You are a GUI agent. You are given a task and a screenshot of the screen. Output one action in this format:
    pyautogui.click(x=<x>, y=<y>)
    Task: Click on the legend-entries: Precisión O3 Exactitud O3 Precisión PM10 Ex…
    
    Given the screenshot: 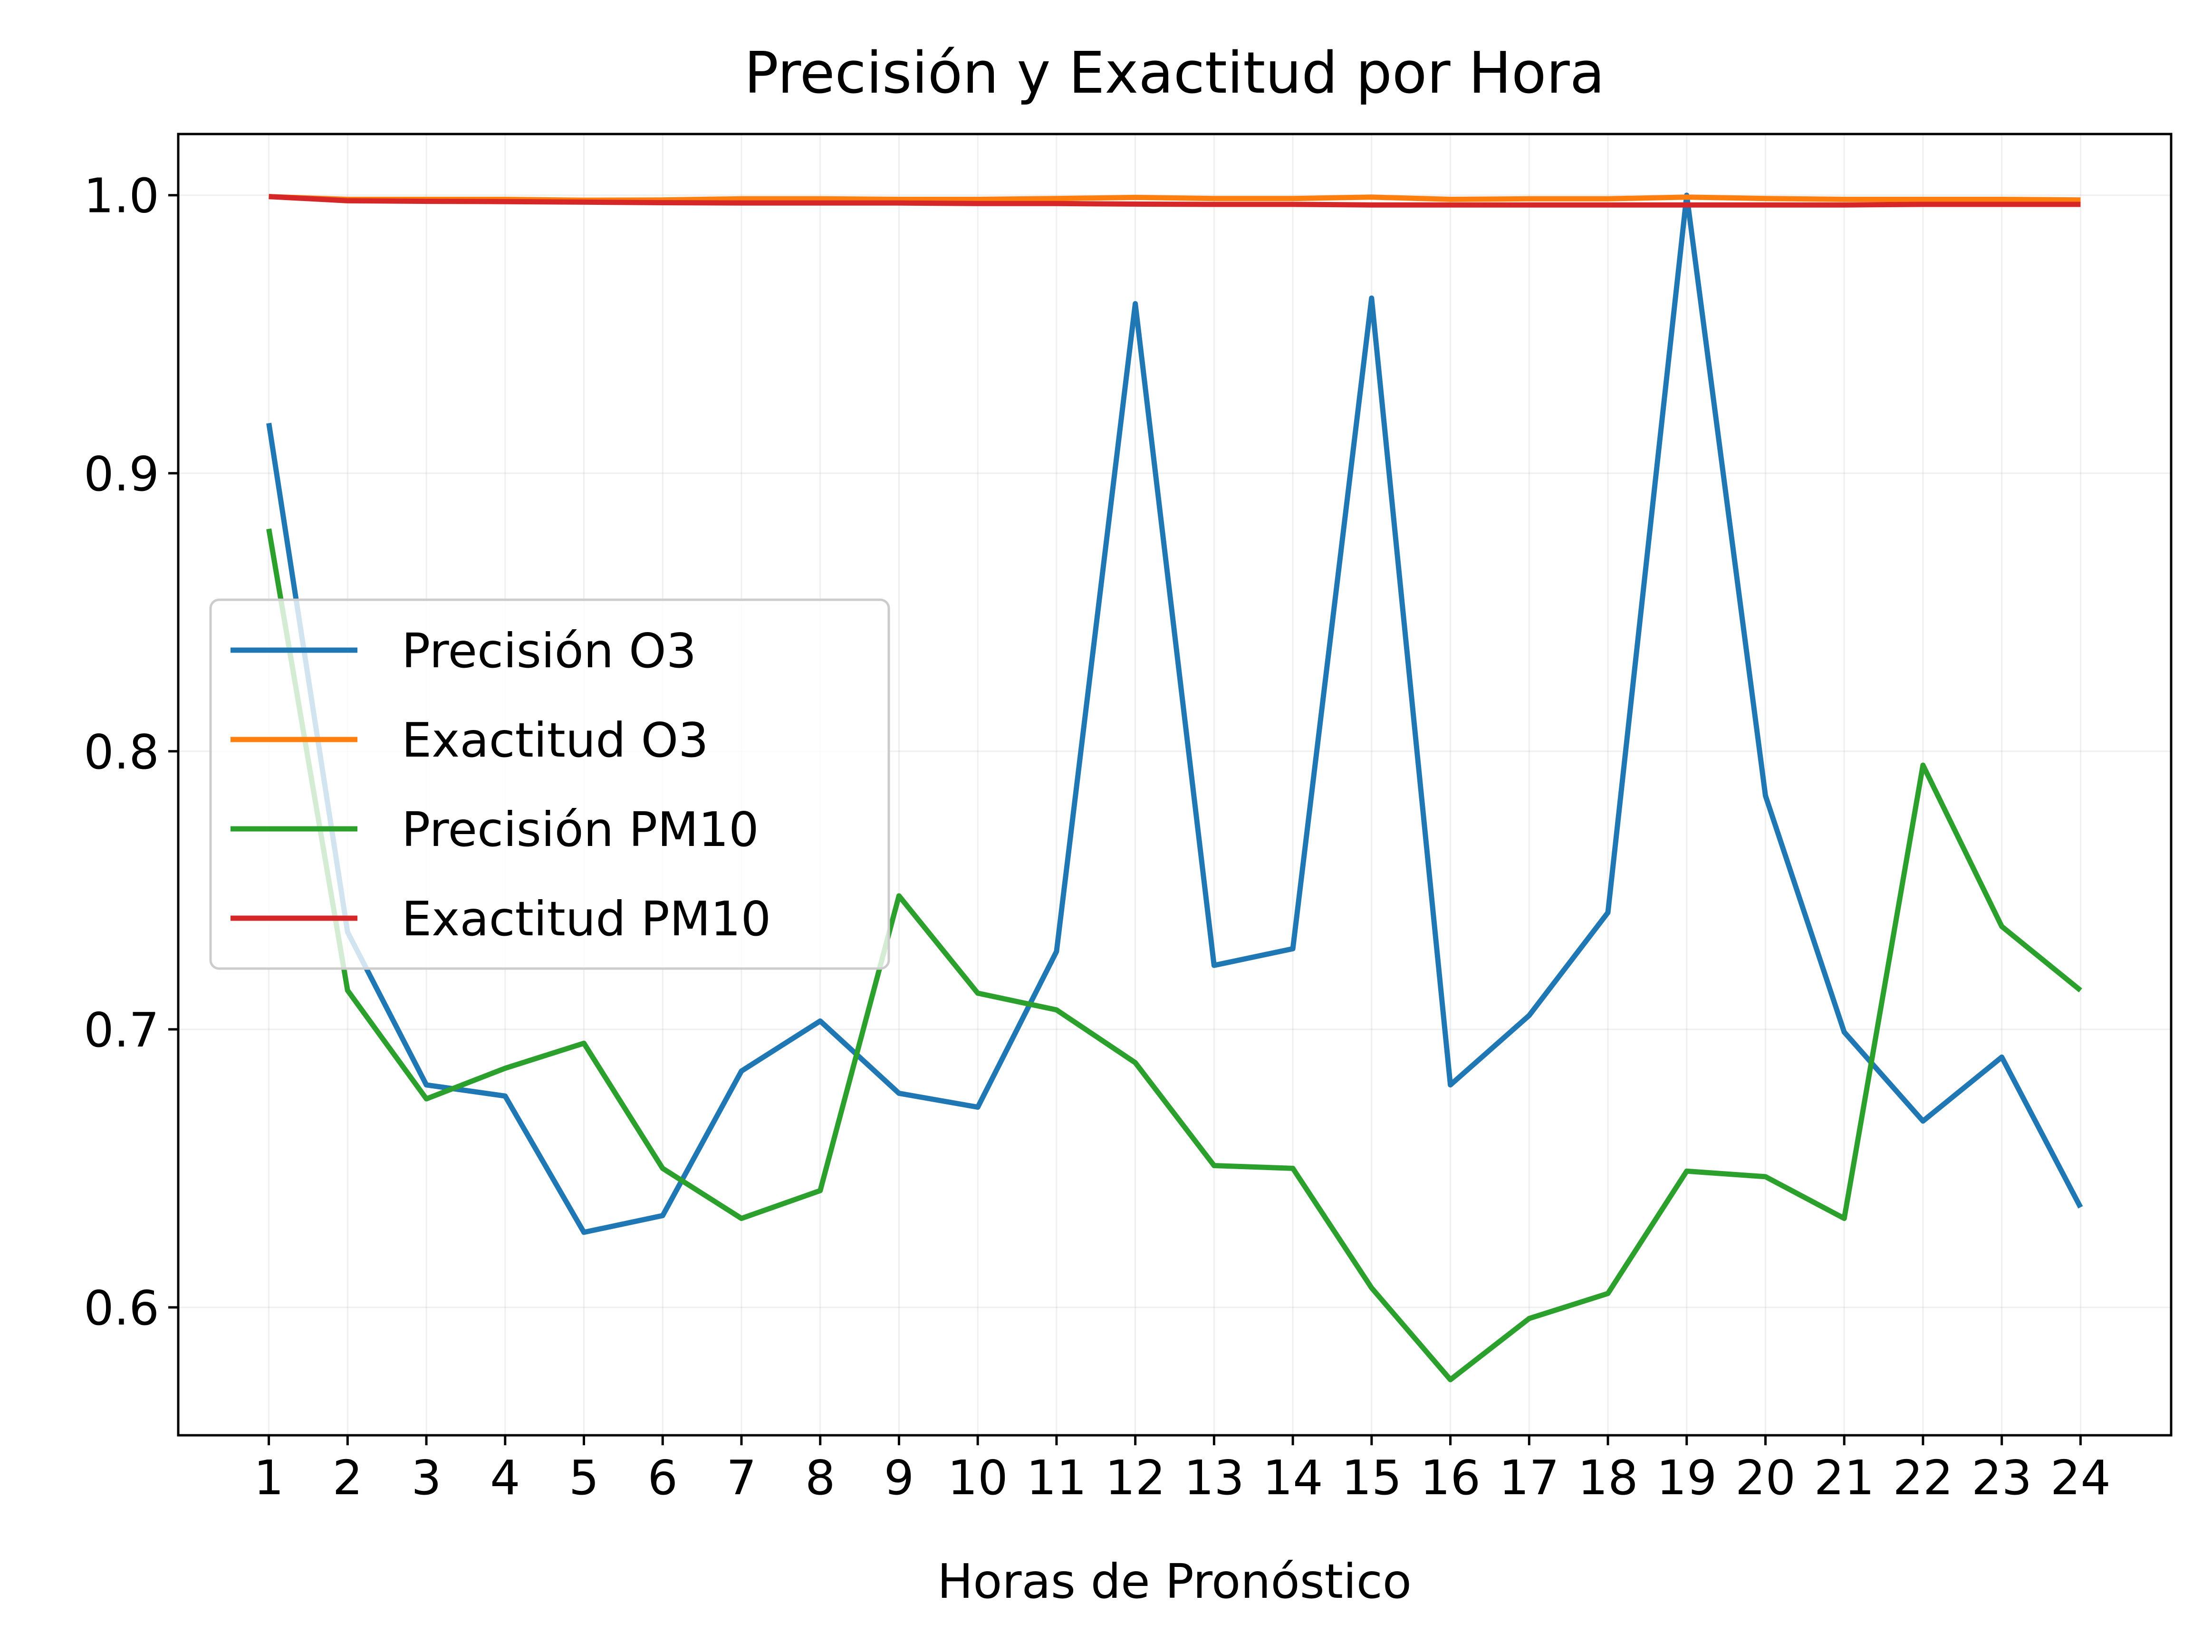 What is the action you would take?
    pyautogui.click(x=501, y=785)
    